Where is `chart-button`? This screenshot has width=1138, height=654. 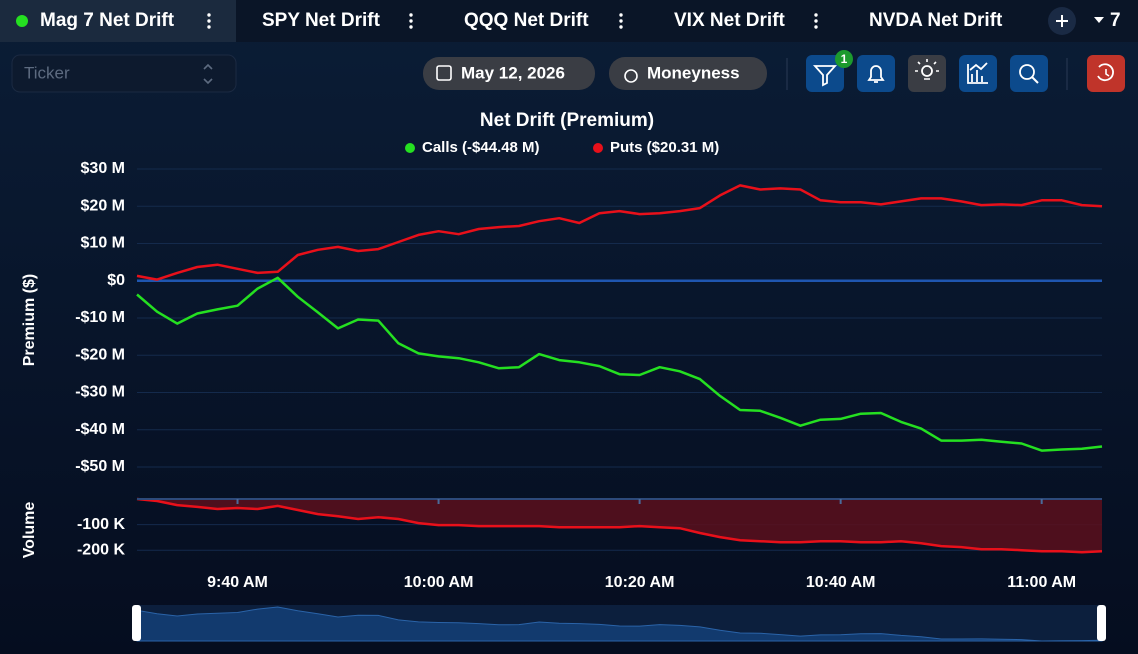
chart-button is located at coordinates (978, 73).